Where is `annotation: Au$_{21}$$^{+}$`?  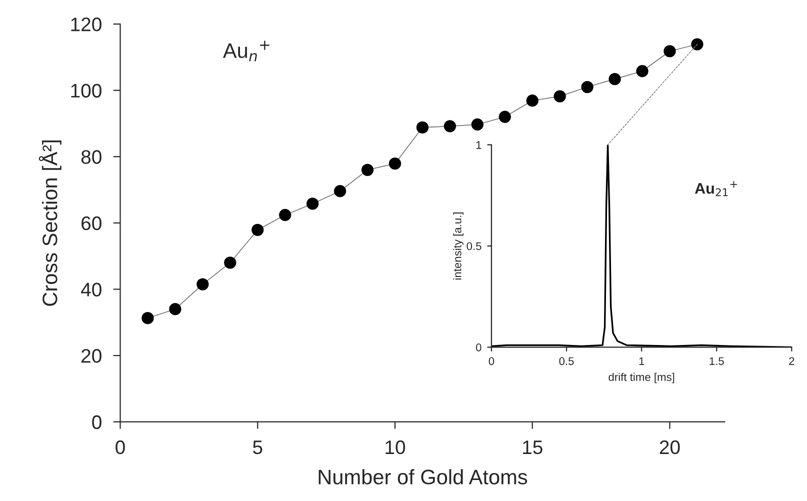
annotation: Au$_{21}$$^{+}$ is located at coordinates (716, 188).